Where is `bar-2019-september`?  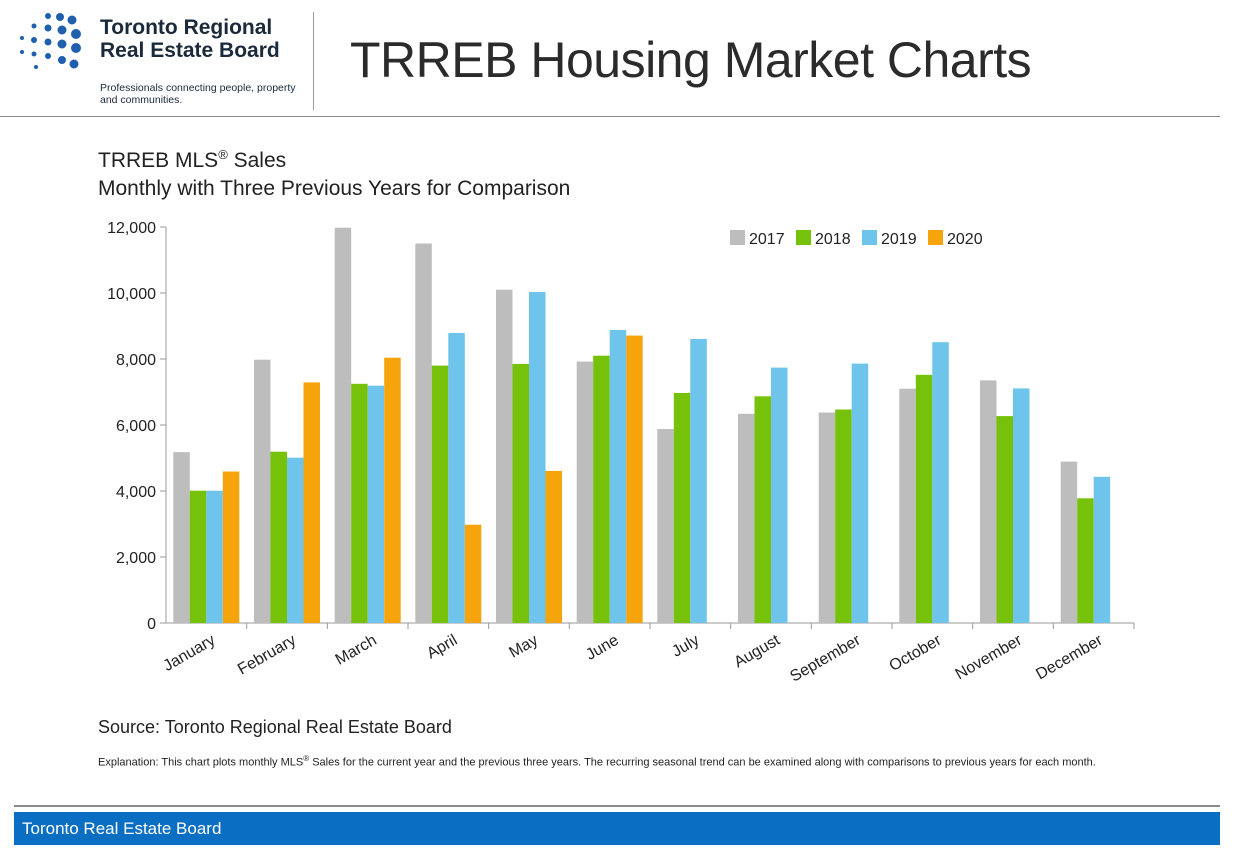 bar-2019-september is located at coordinates (860, 493).